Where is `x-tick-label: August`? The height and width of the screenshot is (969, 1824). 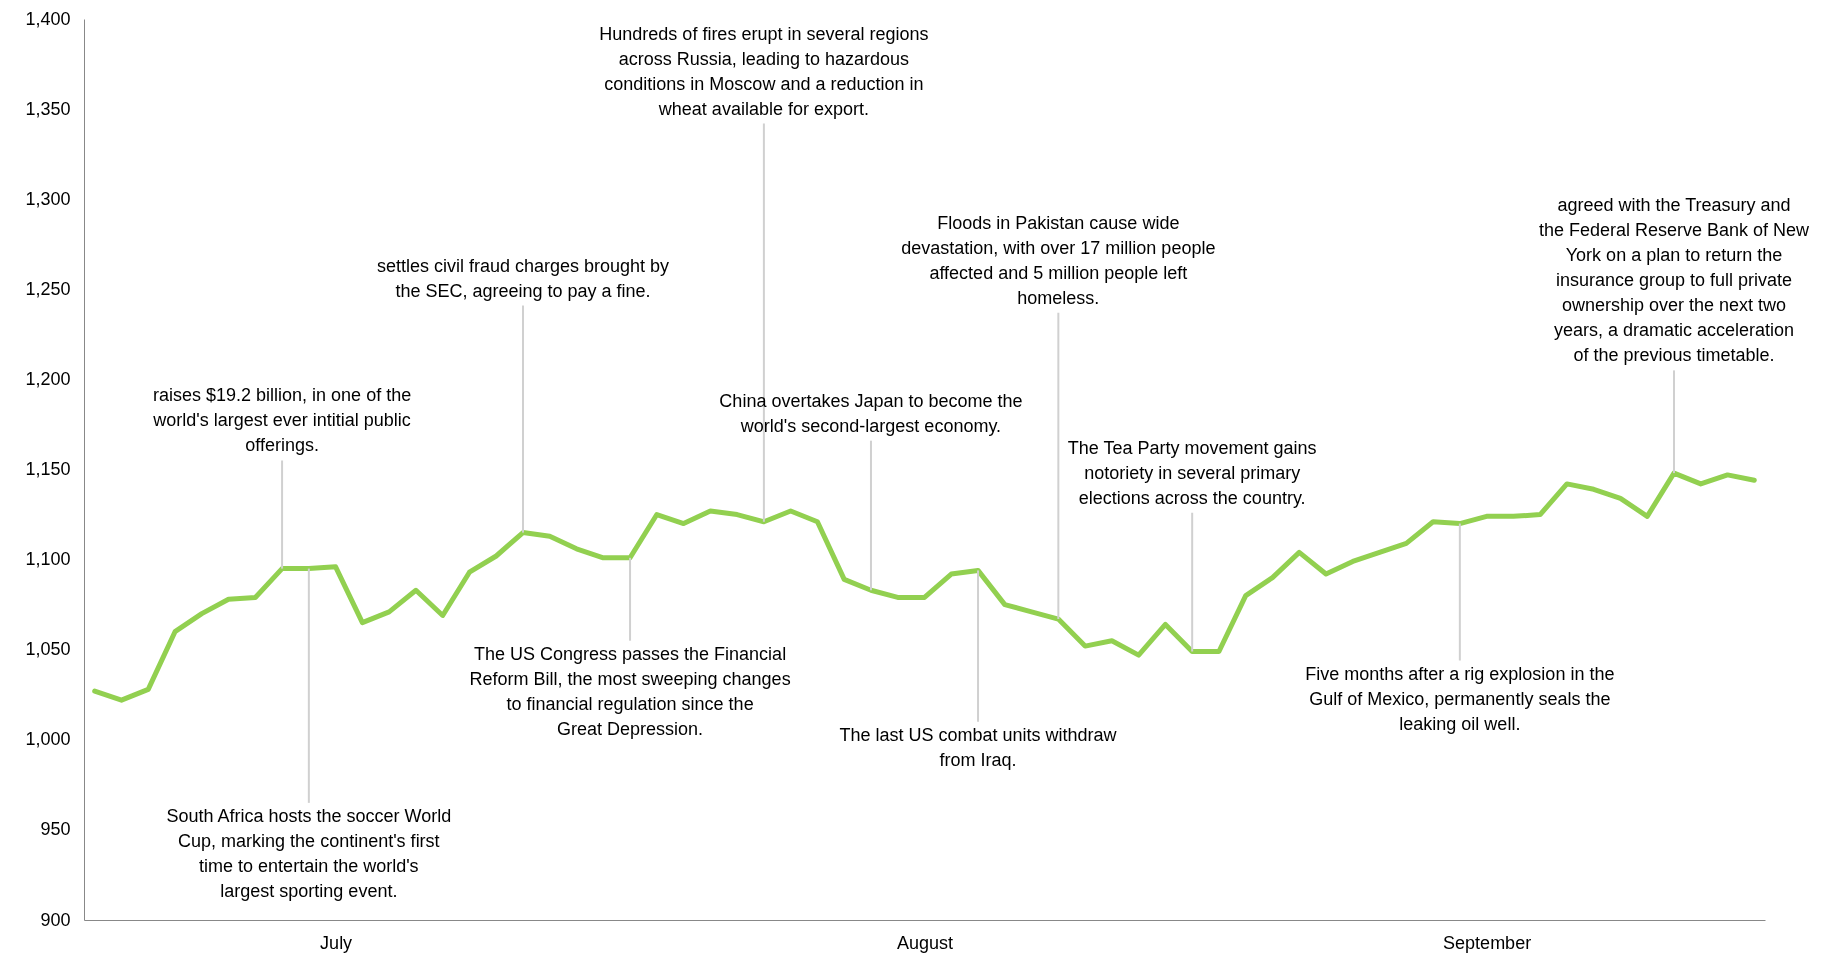 x-tick-label: August is located at coordinates (925, 942).